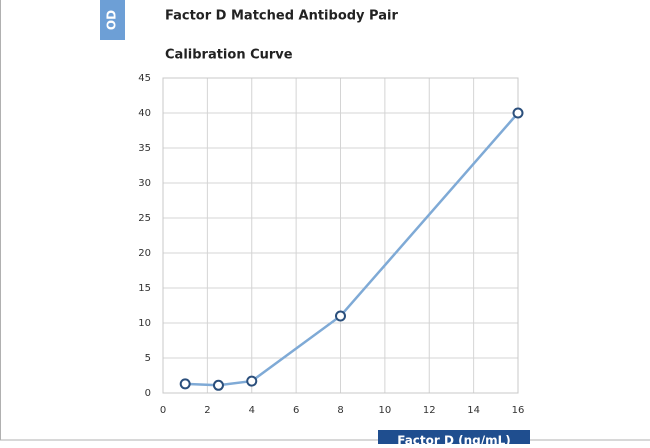 Image resolution: width=650 pixels, height=448 pixels. What do you see at coordinates (112, 20) in the screenshot?
I see `y-axis-label: OD` at bounding box center [112, 20].